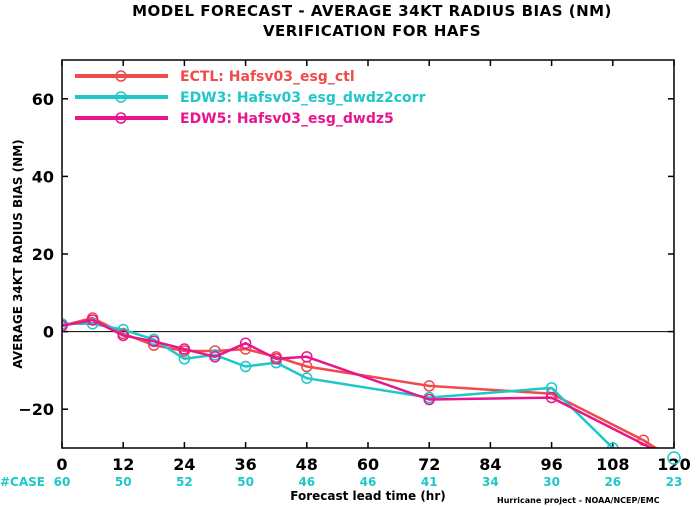 The height and width of the screenshot is (506, 700). I want to click on case-count: 30, so click(551, 482).